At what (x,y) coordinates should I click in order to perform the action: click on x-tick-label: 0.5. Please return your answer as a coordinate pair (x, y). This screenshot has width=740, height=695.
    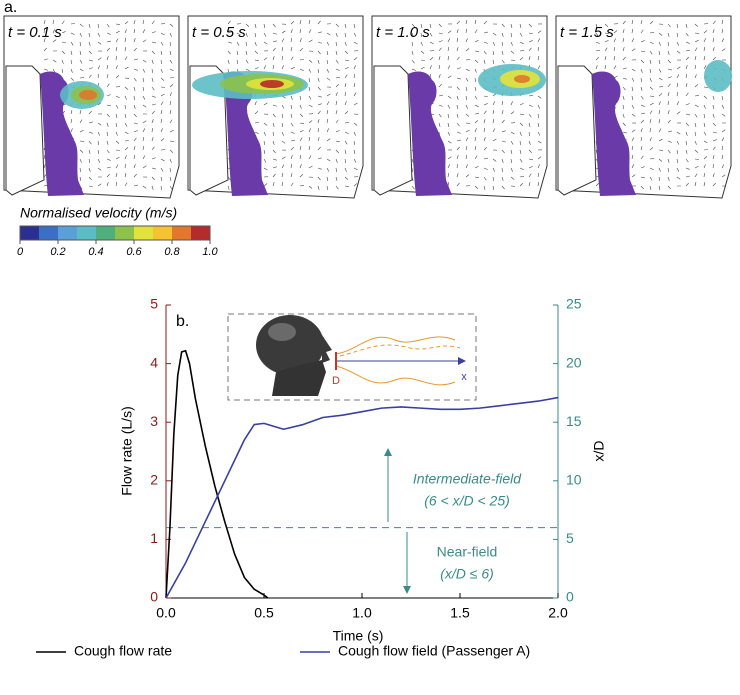
    Looking at the image, I should click on (264, 613).